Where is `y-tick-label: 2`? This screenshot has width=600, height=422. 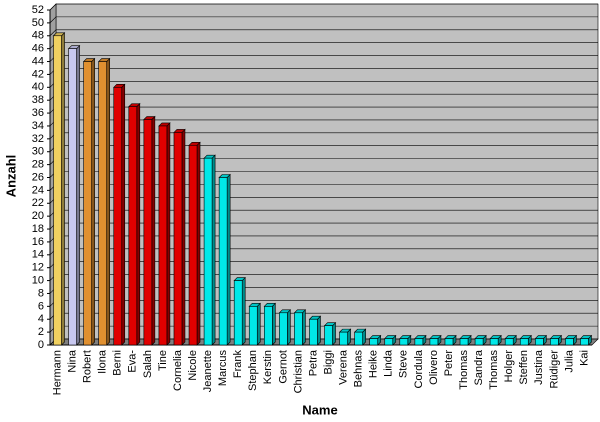
y-tick-label: 2 is located at coordinates (41, 332).